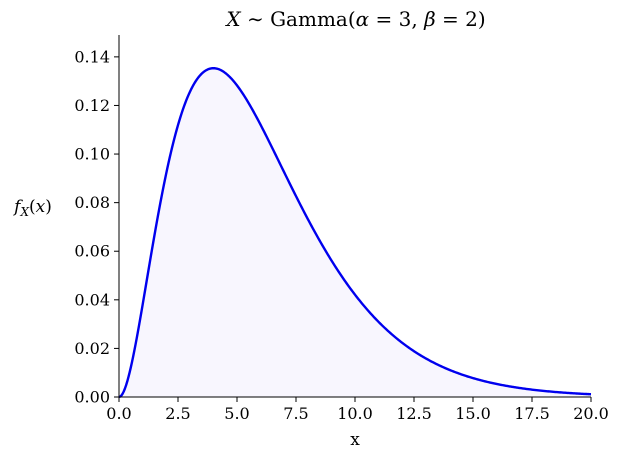 This screenshot has width=618, height=458. Describe the element at coordinates (92, 397) in the screenshot. I see `y-tick-label: 0.00` at that location.